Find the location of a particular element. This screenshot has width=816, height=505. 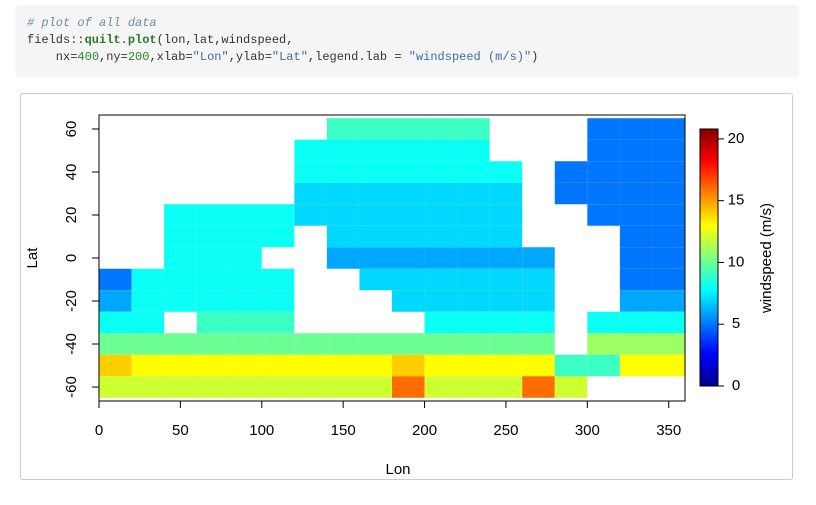

code-comment: # plot of all data is located at coordinates (92, 23).